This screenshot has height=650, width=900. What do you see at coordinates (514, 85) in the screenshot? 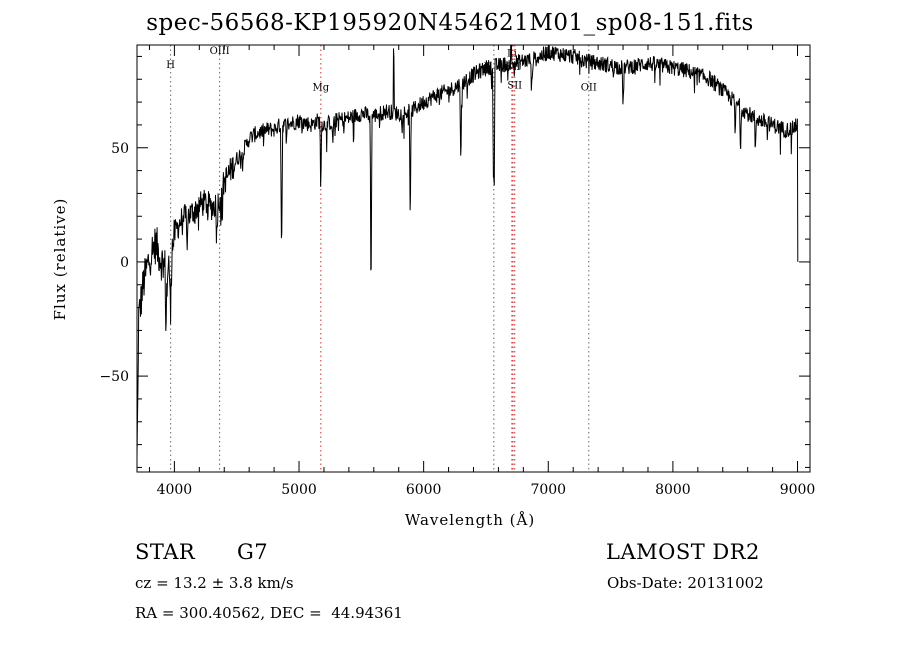
I see `spectral-line-label-6: SII` at bounding box center [514, 85].